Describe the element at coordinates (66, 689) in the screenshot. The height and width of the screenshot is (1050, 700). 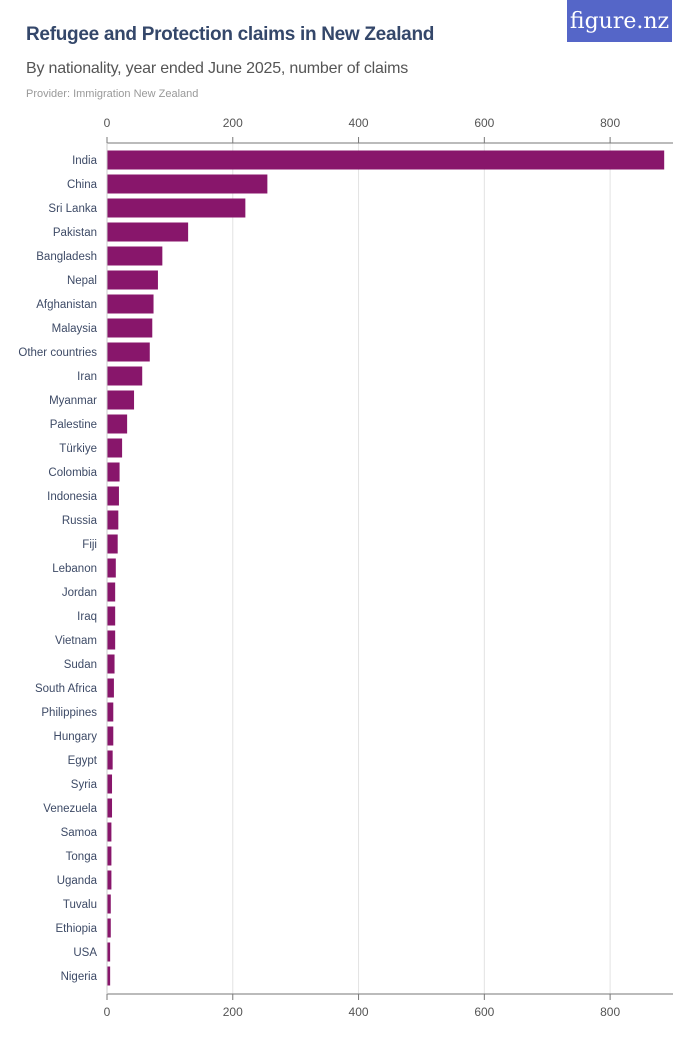
I see `category-label: South Africa` at that location.